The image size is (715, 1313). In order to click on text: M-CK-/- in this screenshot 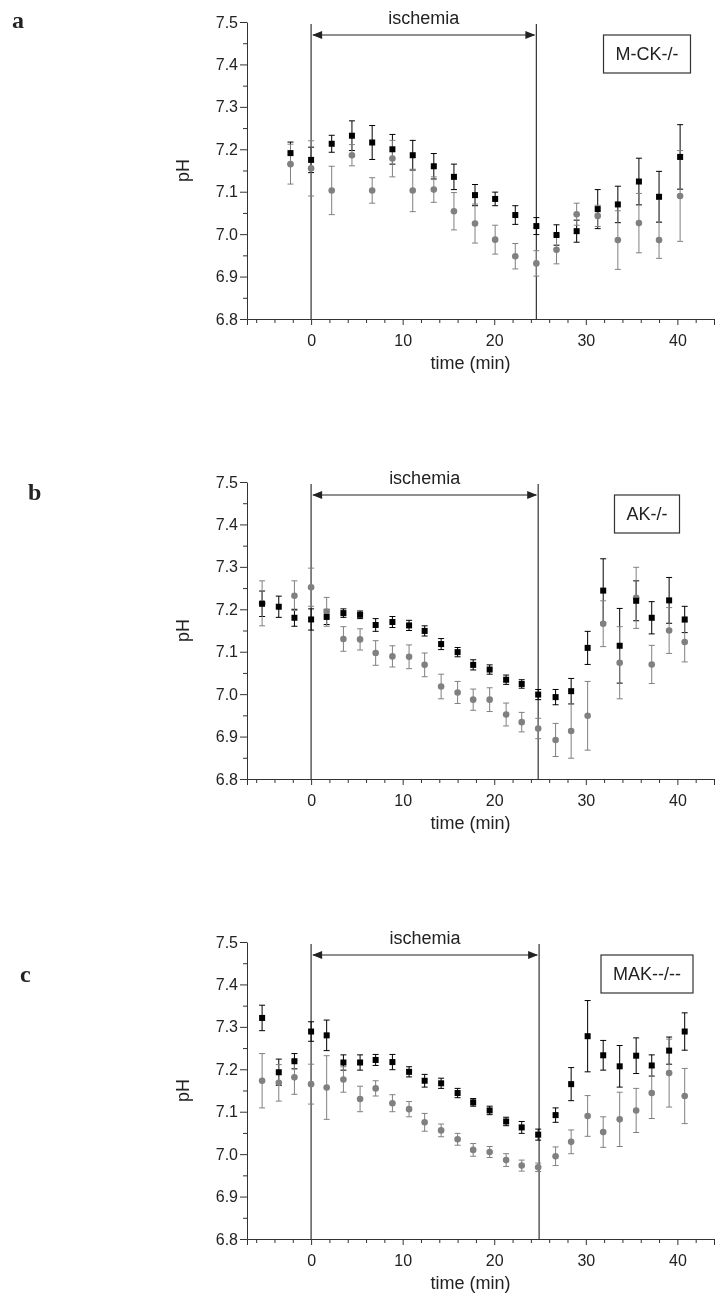, I will do `click(647, 54)`.